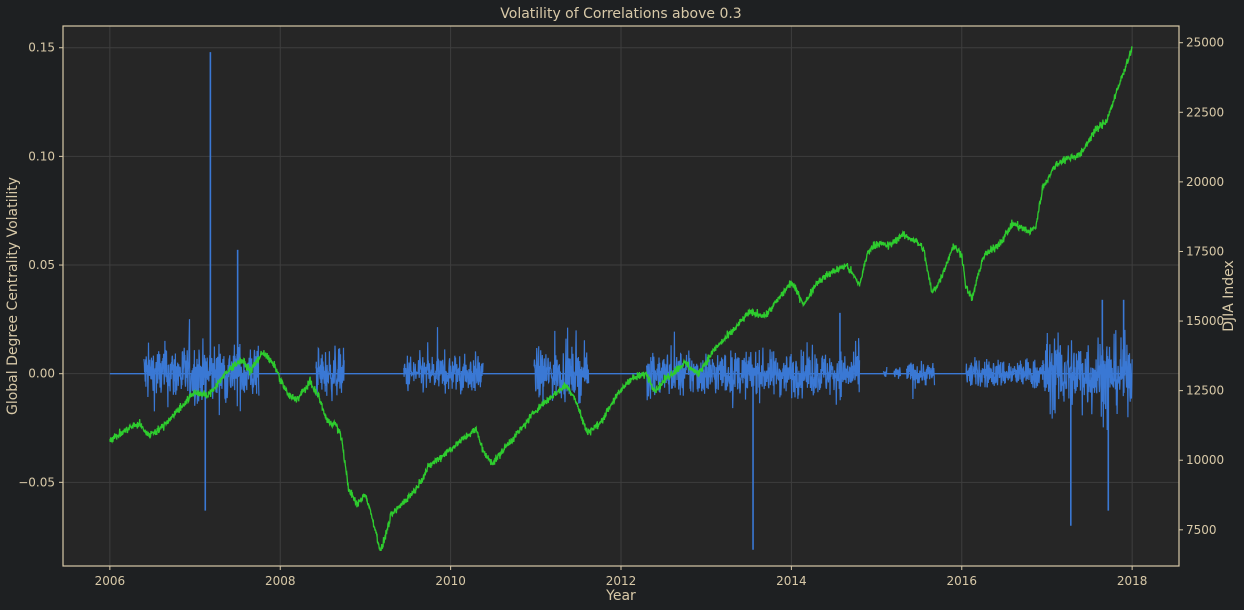  I want to click on x-axis: 2006 2008 2010 2012 2014 2016 2018, so click(621, 577).